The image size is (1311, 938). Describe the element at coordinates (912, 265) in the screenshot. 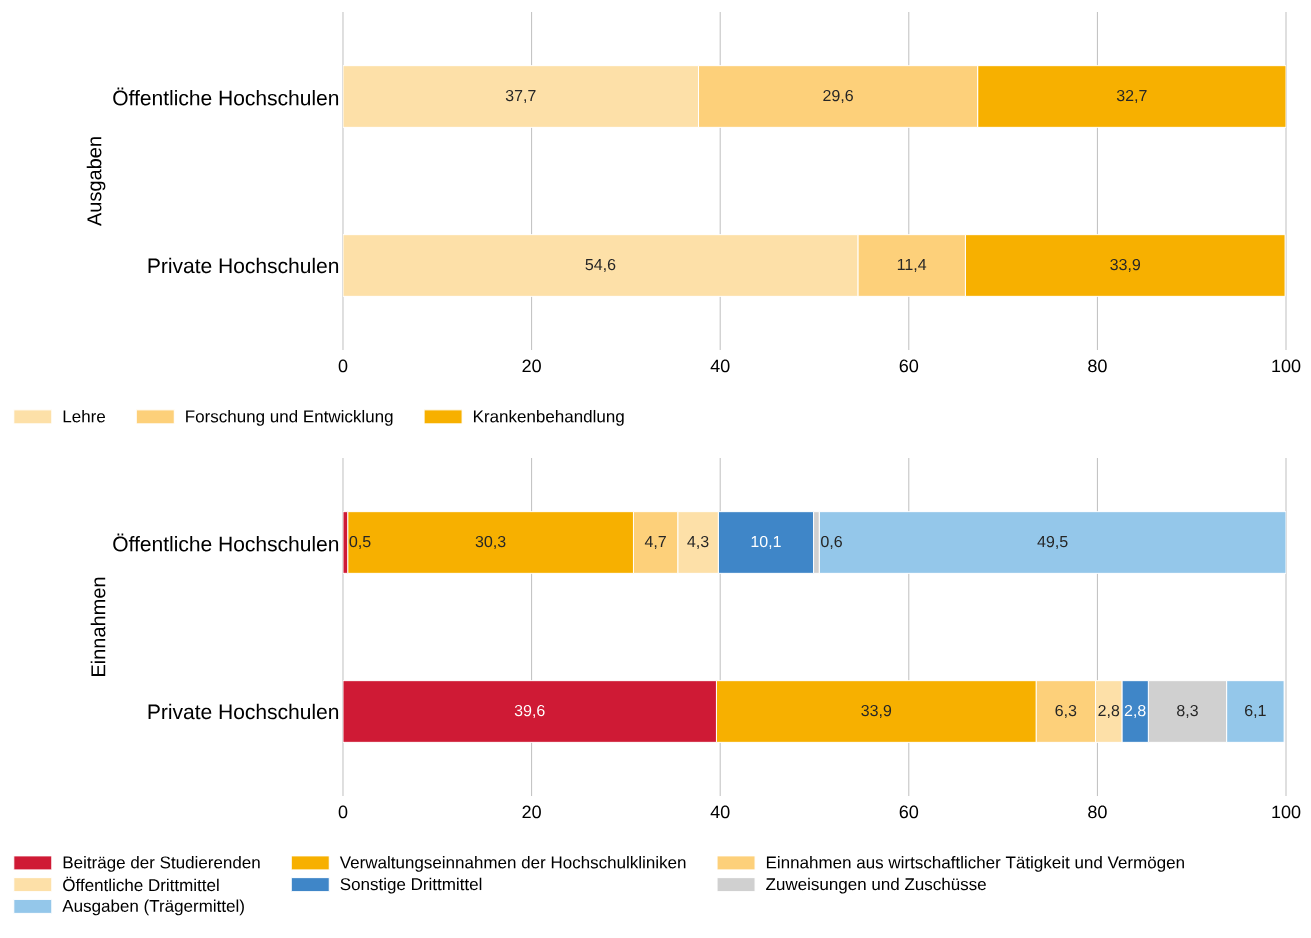

I see `data-label: 11,4` at that location.